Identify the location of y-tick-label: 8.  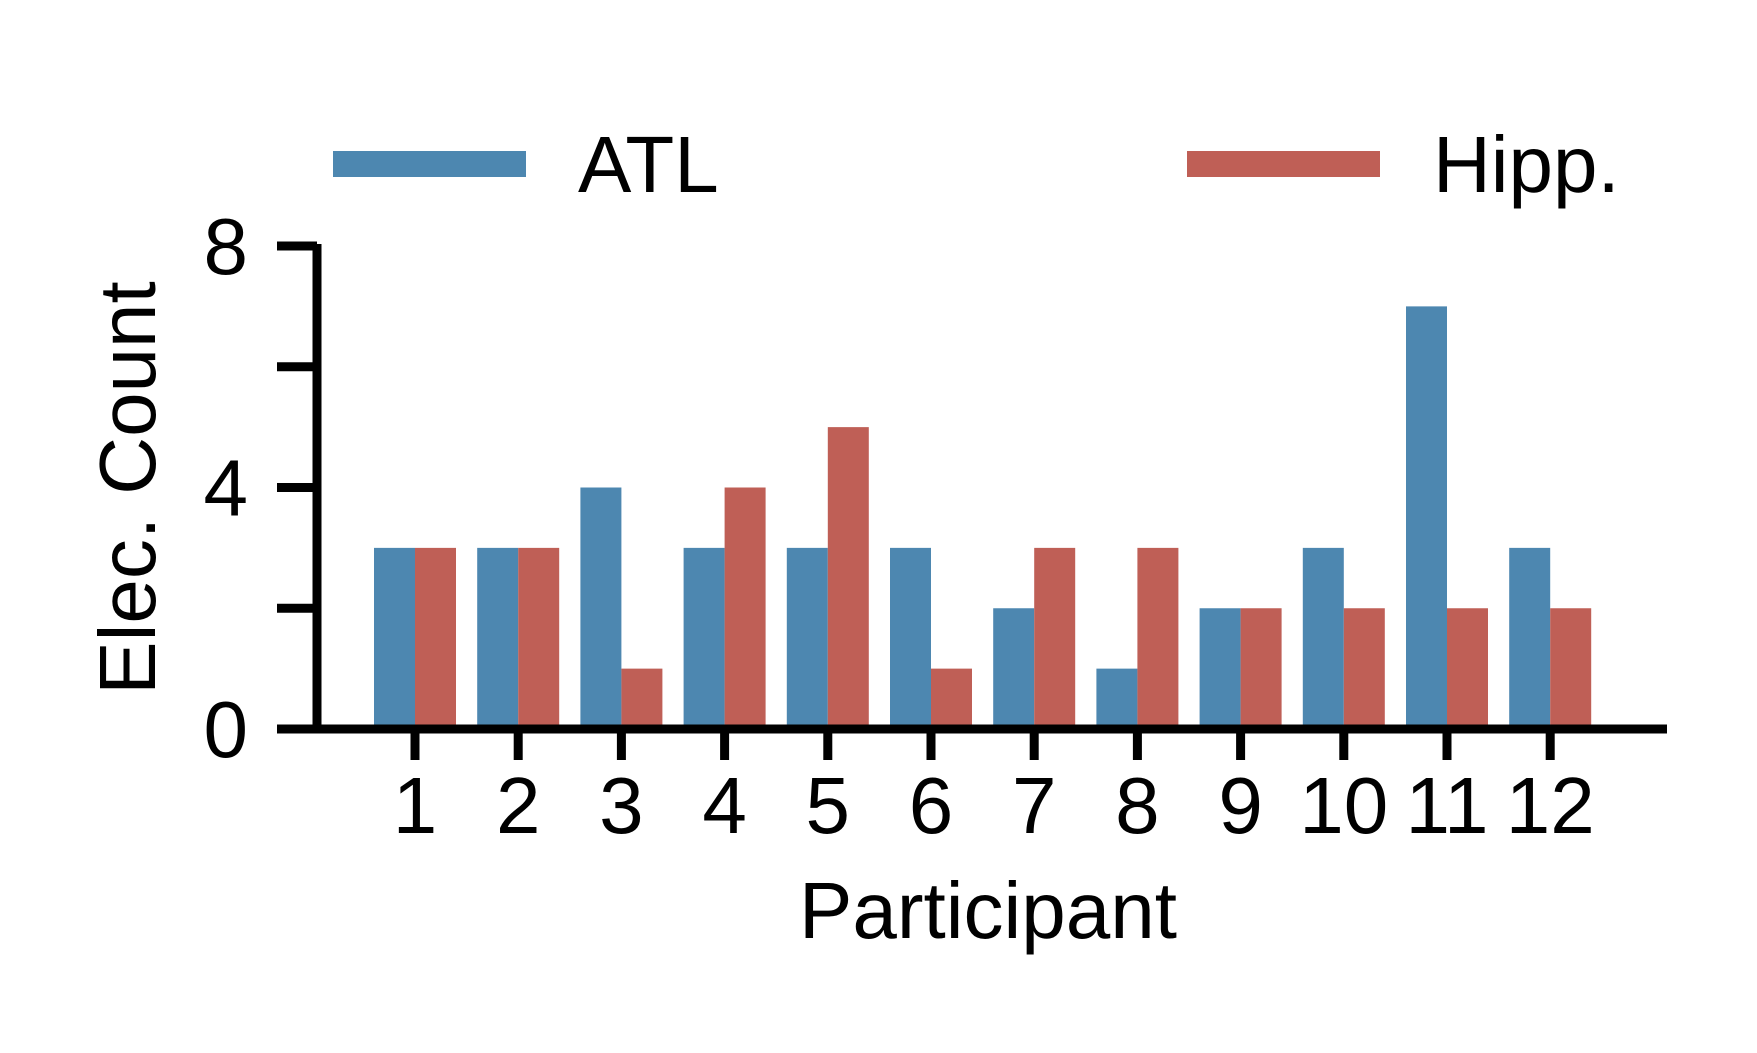
(226, 246).